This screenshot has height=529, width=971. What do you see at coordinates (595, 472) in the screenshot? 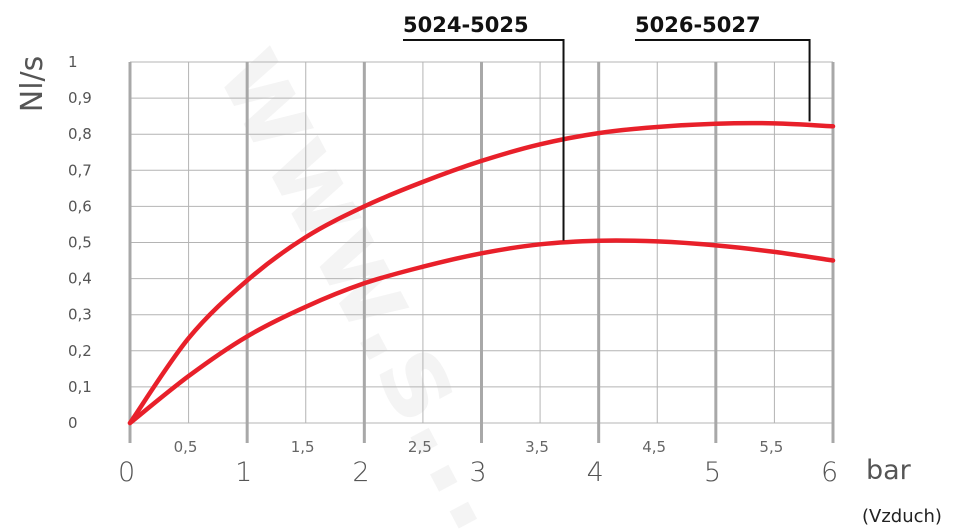
I see `x-tick-label: 4` at bounding box center [595, 472].